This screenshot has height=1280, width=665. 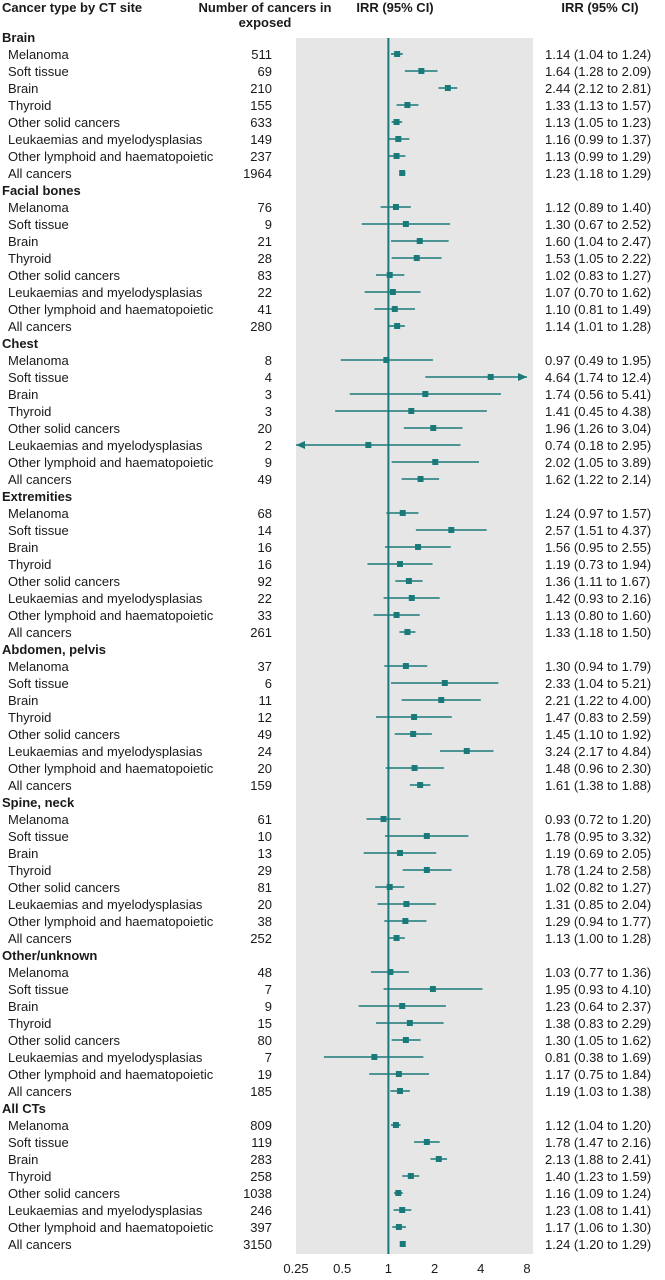 I want to click on row-irr-text: 1.16 (0.99 to 1.37), so click(x=598, y=139).